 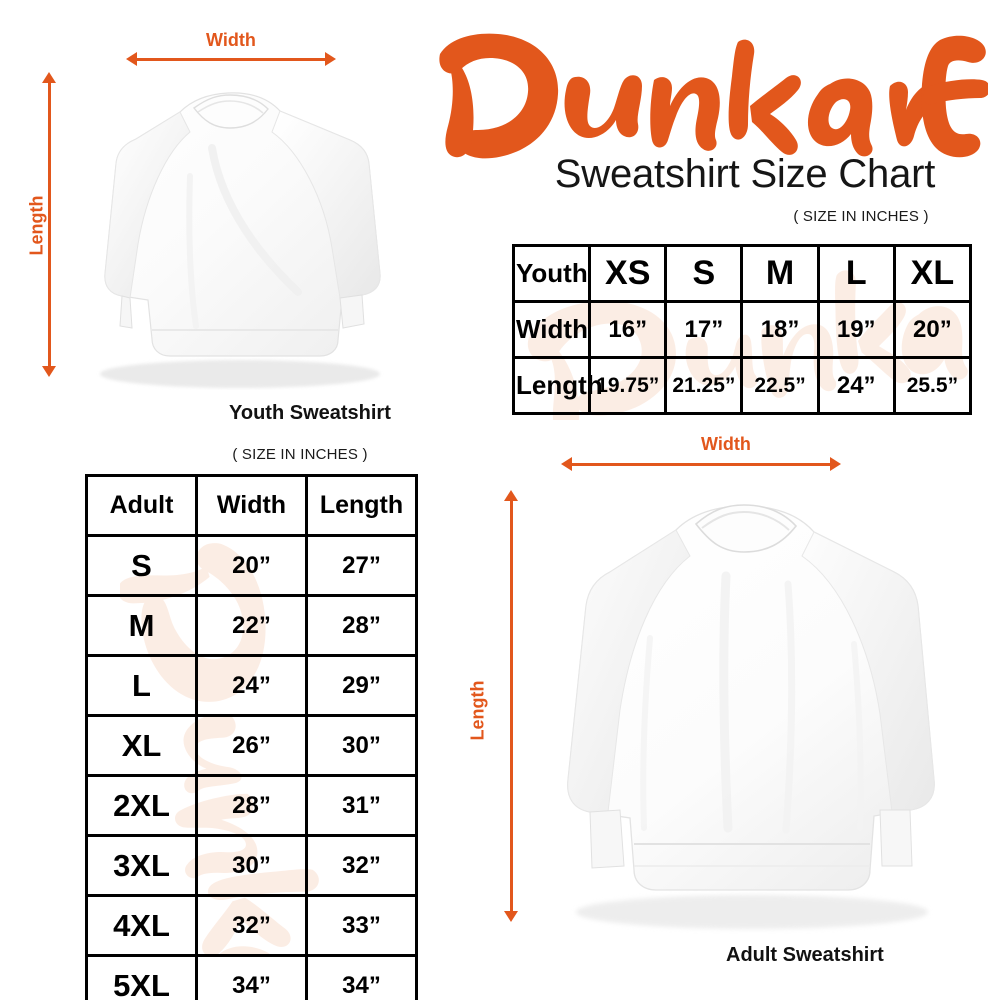 I want to click on adult-width-xl: 26”, so click(x=251, y=745).